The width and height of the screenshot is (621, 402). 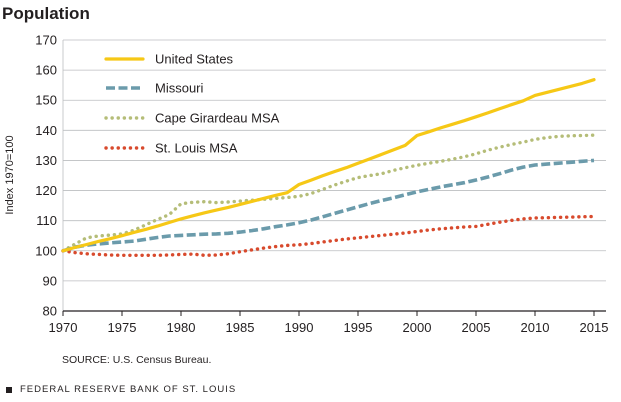 What do you see at coordinates (299, 327) in the screenshot?
I see `x-tick-label: 1990` at bounding box center [299, 327].